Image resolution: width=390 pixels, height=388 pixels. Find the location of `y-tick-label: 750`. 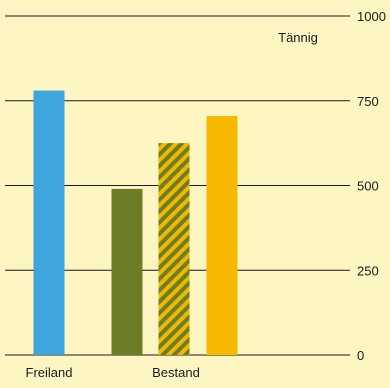

y-tick-label: 750 is located at coordinates (368, 101).